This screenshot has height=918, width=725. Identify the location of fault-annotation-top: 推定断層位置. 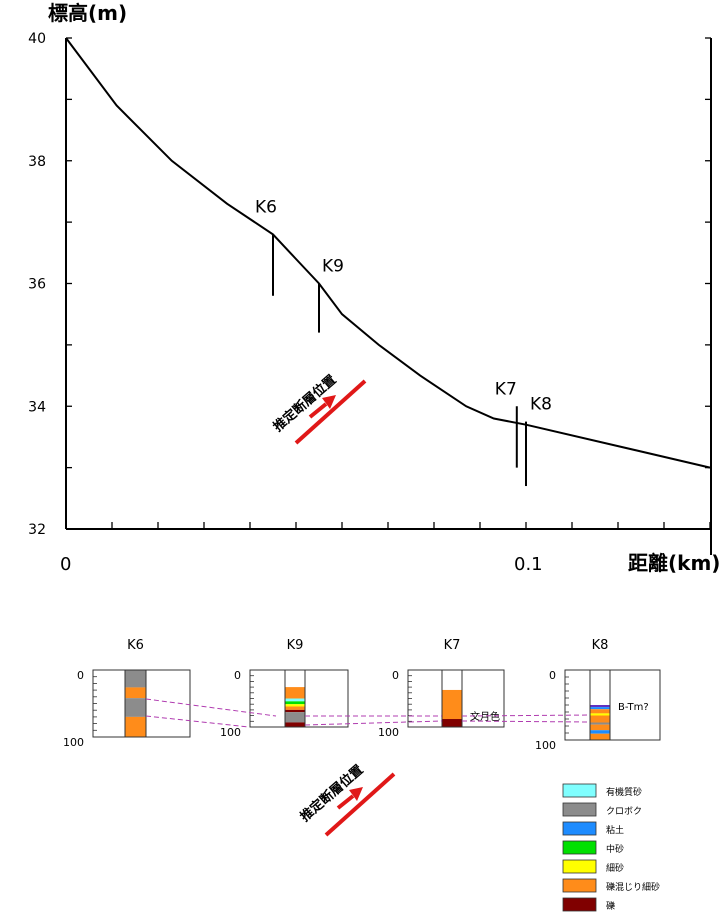
(318, 408).